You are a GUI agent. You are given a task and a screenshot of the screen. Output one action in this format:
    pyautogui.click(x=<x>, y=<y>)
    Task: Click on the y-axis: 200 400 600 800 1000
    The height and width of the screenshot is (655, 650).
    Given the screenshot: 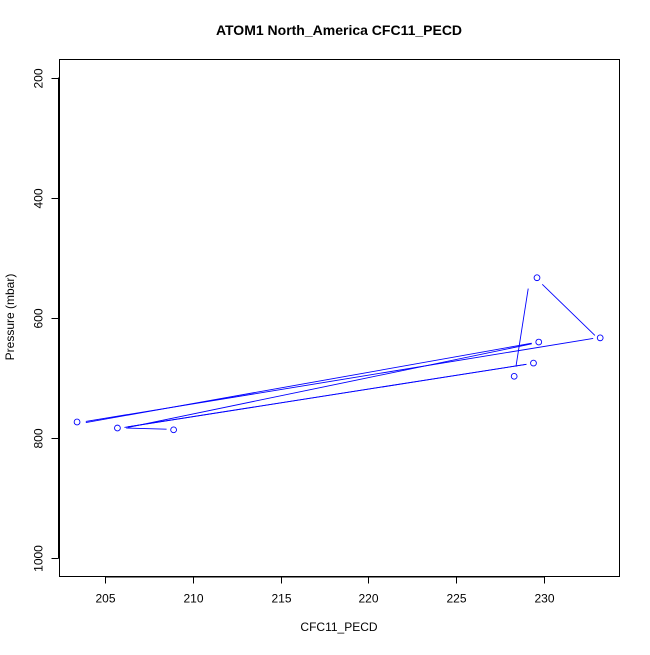 What is the action you would take?
    pyautogui.click(x=45, y=320)
    